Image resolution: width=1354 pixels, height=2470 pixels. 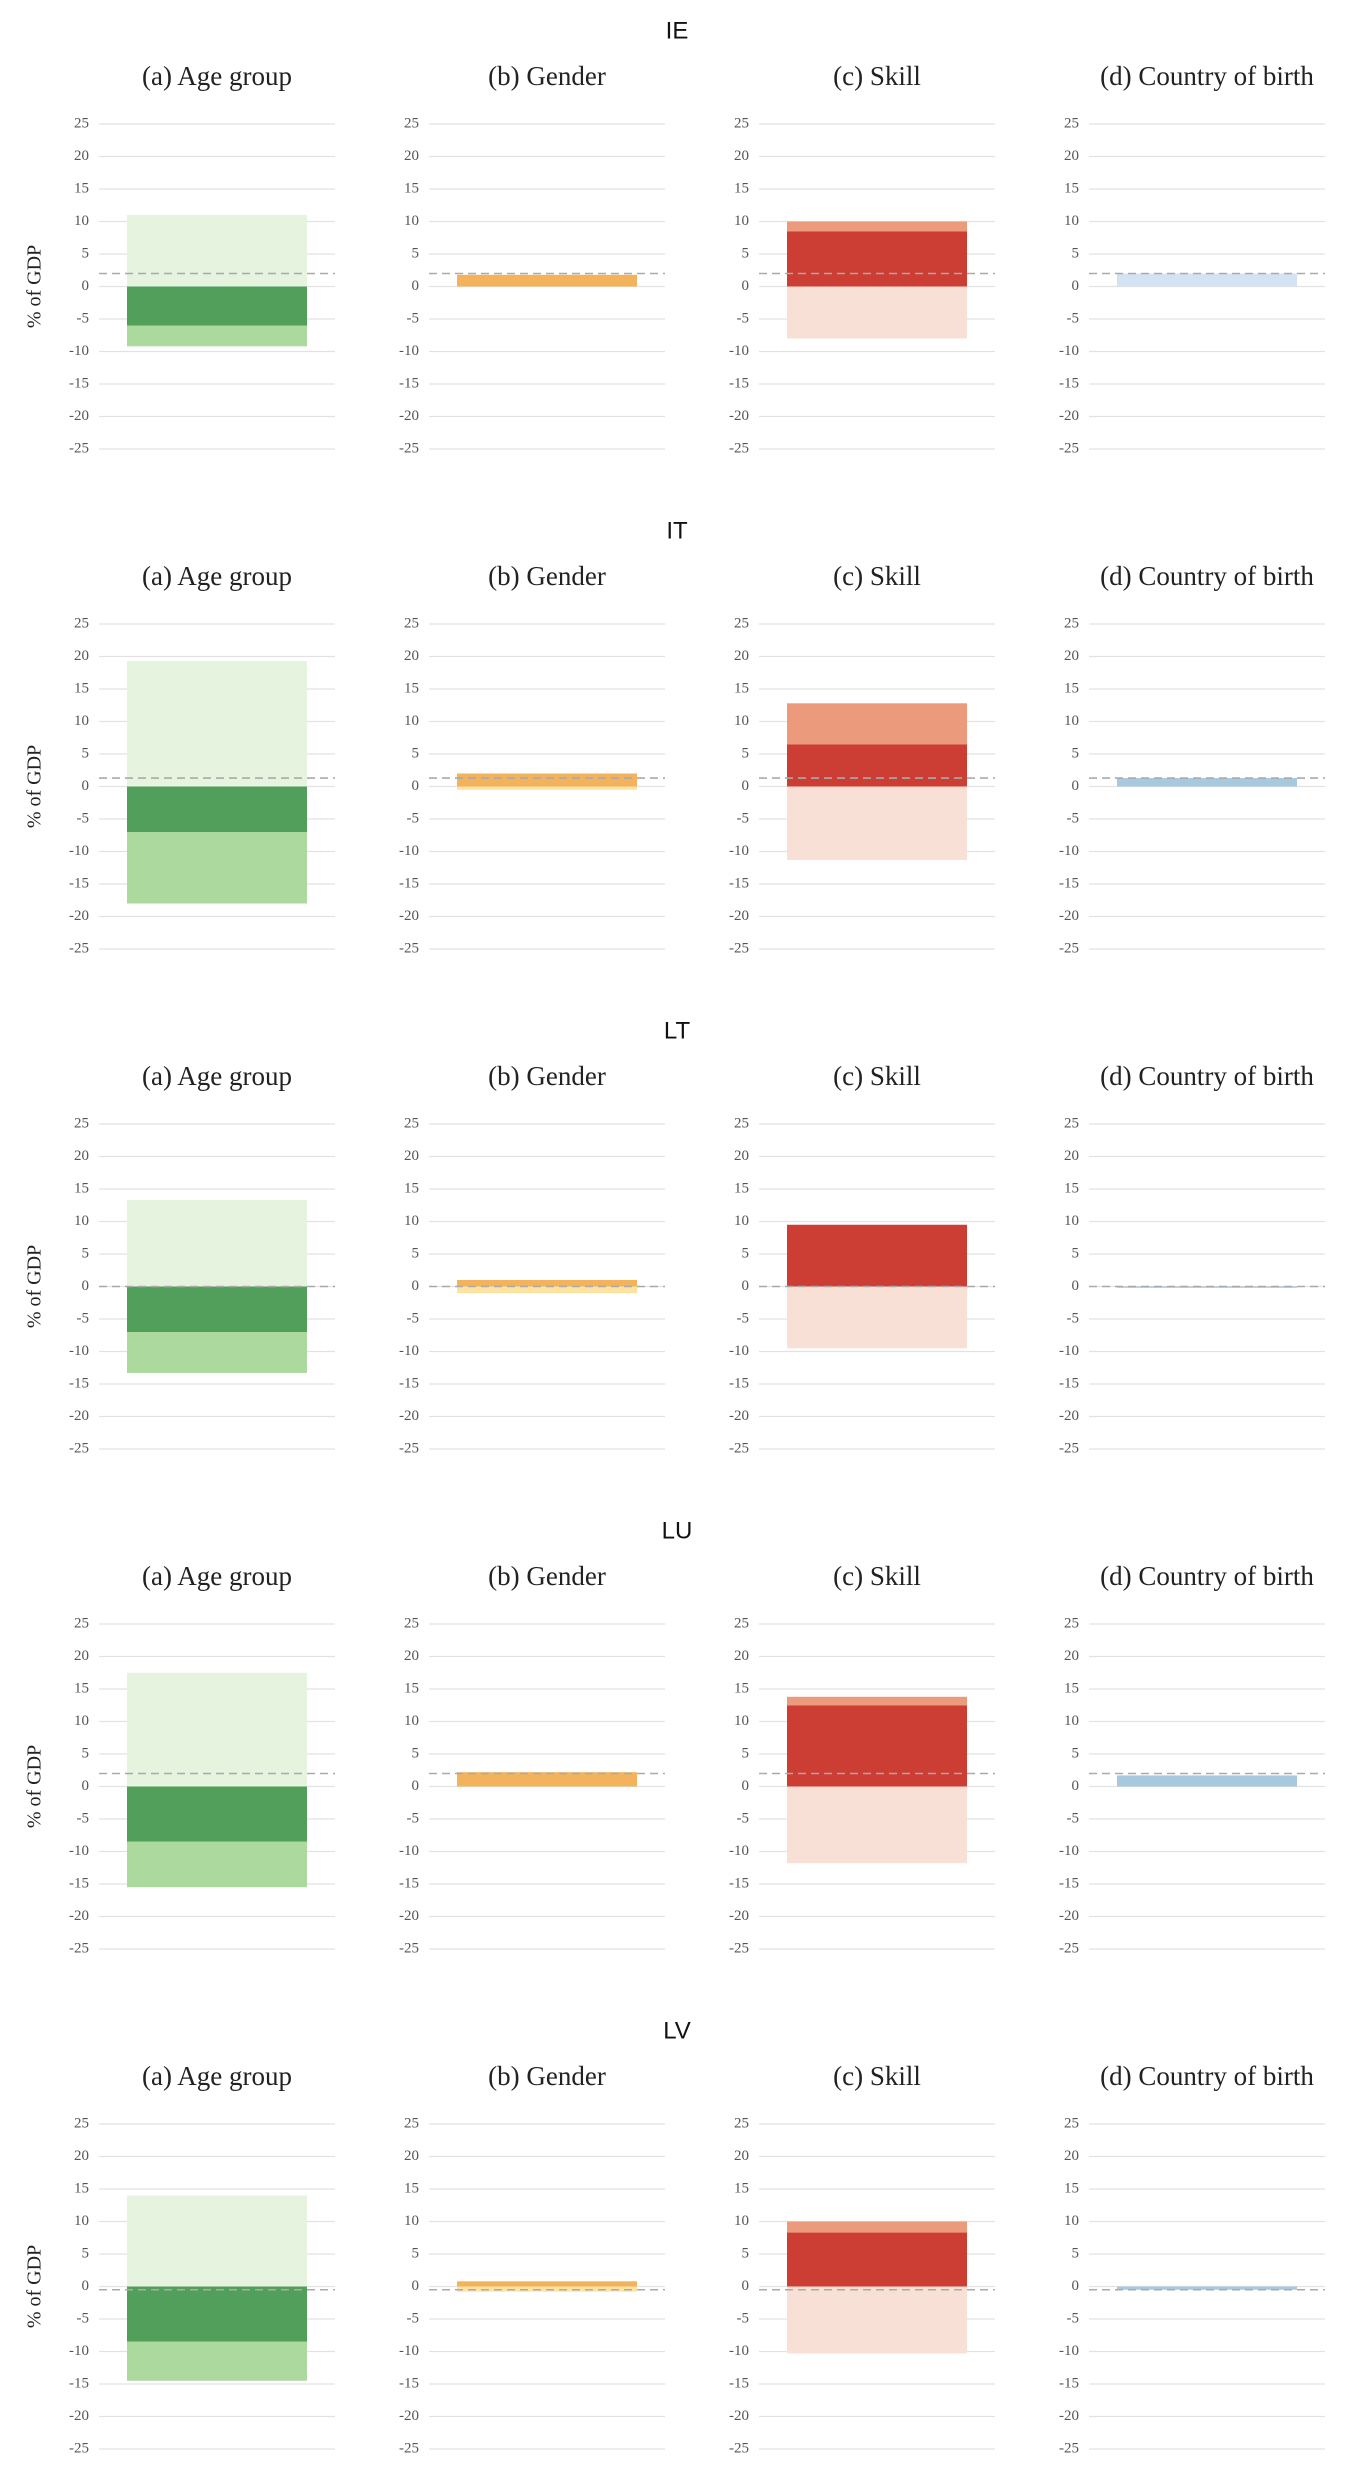 What do you see at coordinates (677, 2030) in the screenshot?
I see `row-title: LV` at bounding box center [677, 2030].